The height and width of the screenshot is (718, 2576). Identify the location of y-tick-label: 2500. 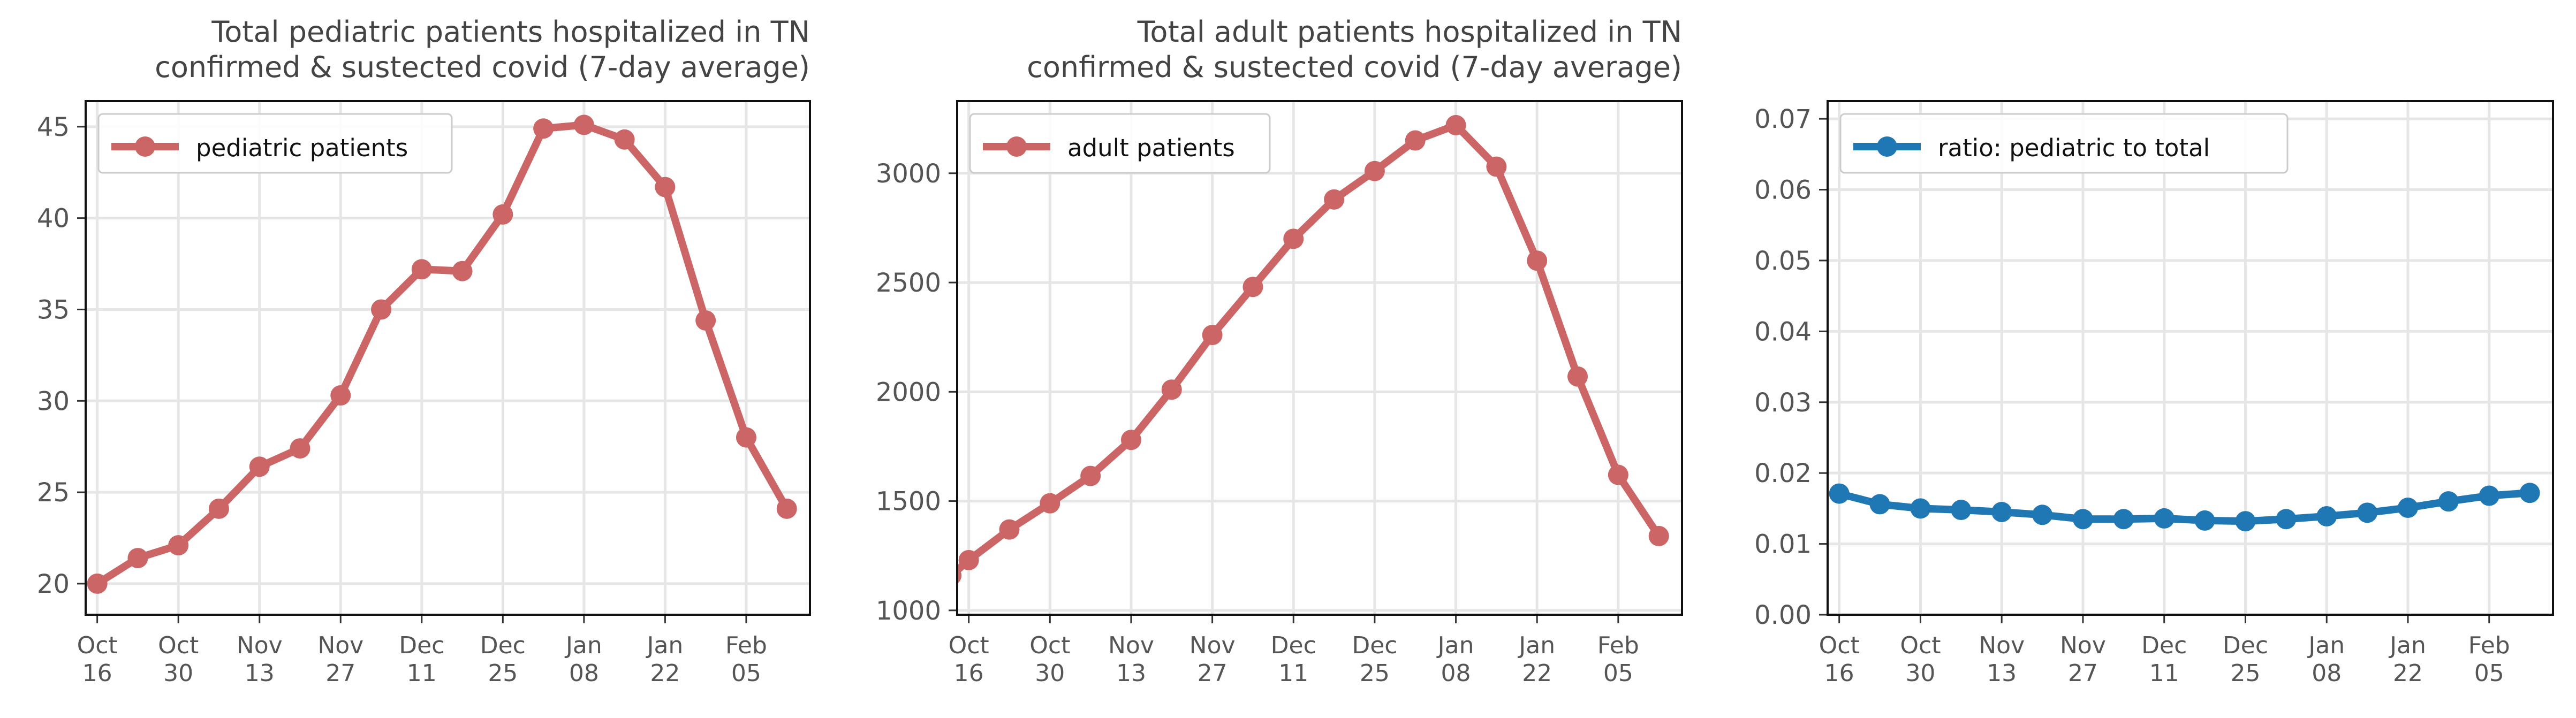
(908, 283).